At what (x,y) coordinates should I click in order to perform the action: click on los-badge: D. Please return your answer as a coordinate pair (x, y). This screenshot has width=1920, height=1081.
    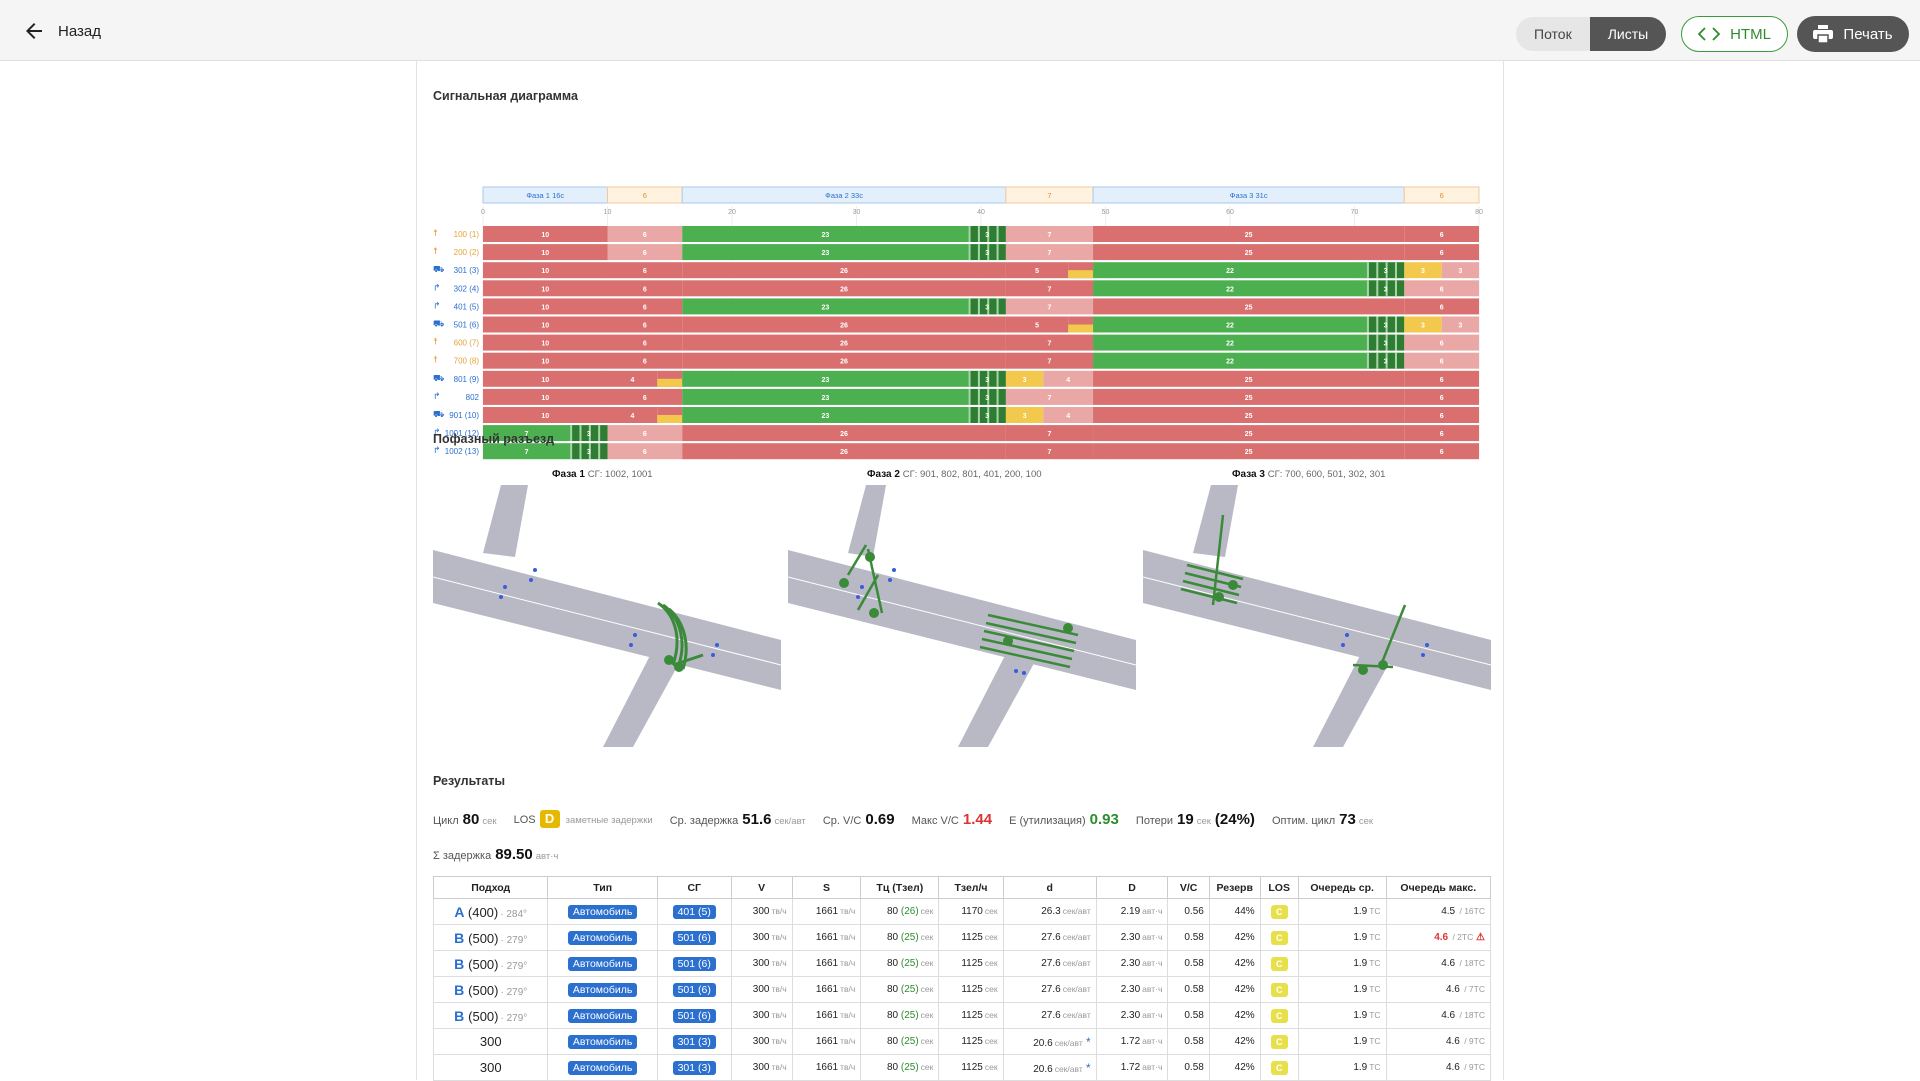
    Looking at the image, I should click on (549, 819).